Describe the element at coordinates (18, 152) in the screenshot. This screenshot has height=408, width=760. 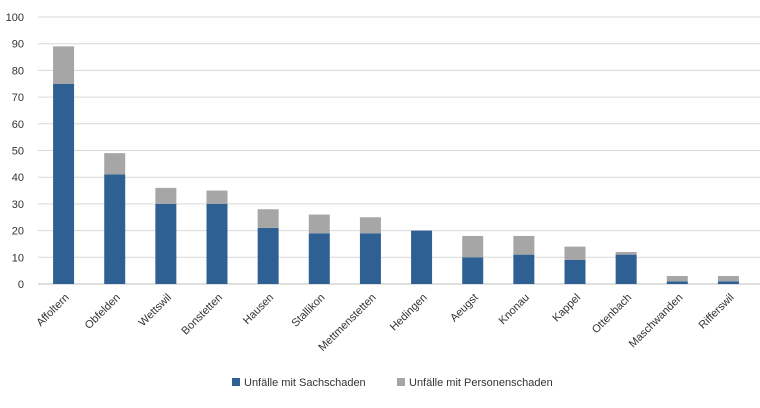
I see `y-tick-label: 50` at that location.